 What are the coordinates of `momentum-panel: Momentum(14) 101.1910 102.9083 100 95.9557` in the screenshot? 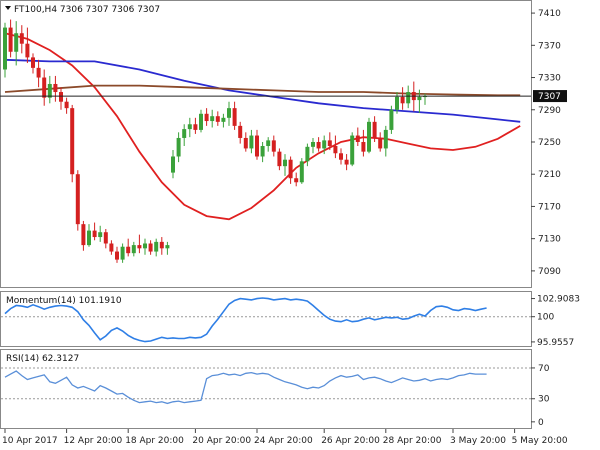 It's located at (290, 319).